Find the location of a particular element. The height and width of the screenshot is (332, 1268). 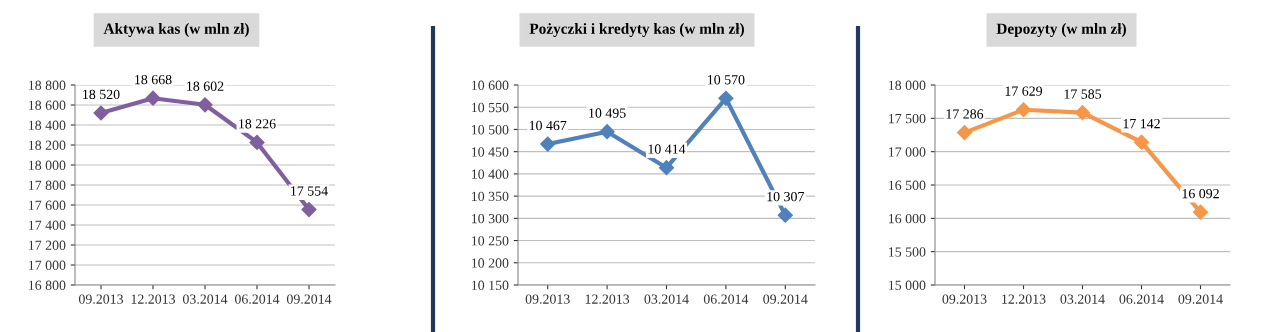

data-label: 17 554 is located at coordinates (309, 191).